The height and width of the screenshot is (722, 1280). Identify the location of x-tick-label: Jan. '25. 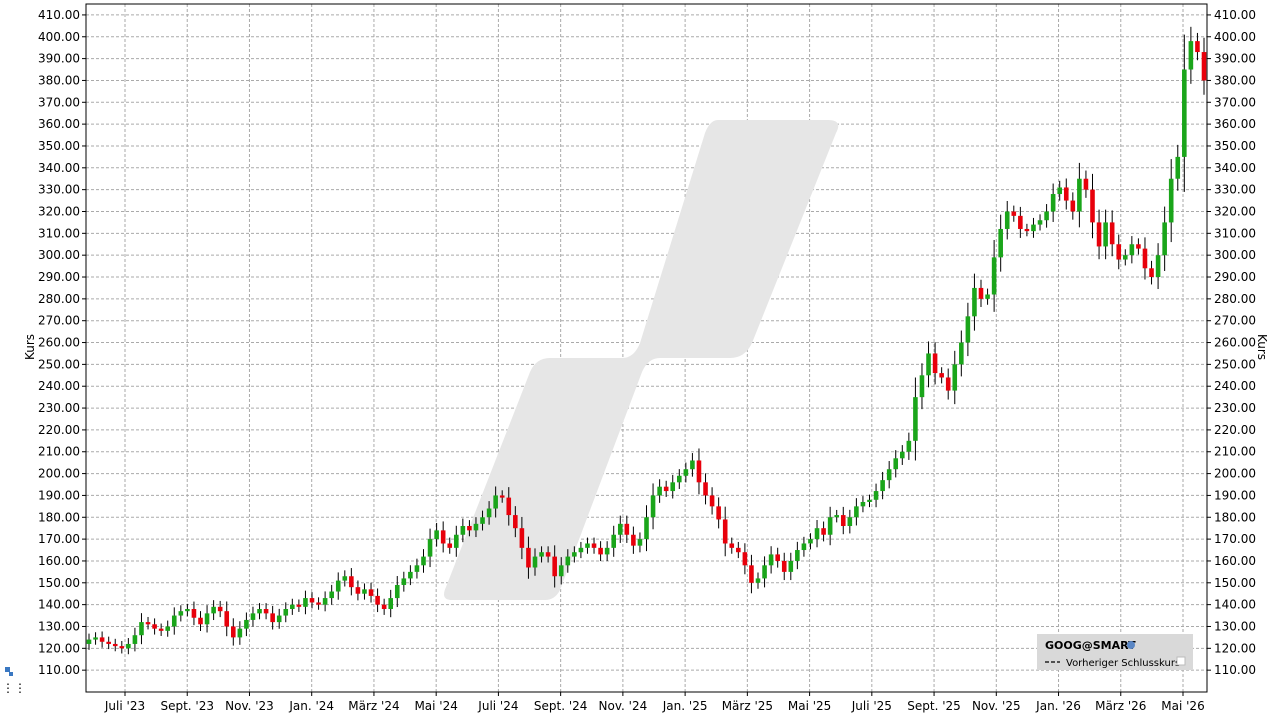
(685, 706).